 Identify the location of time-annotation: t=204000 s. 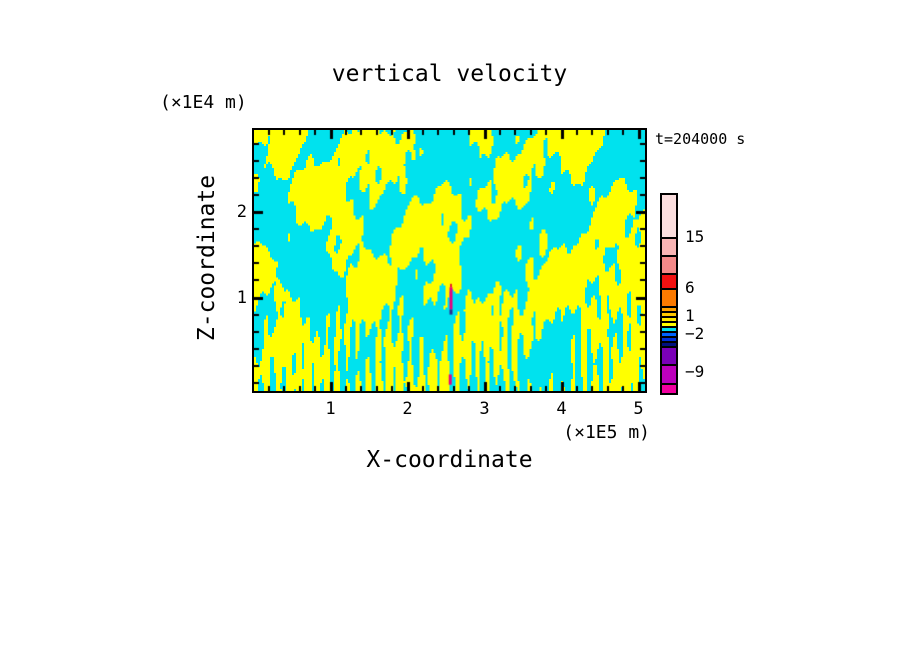
(700, 139).